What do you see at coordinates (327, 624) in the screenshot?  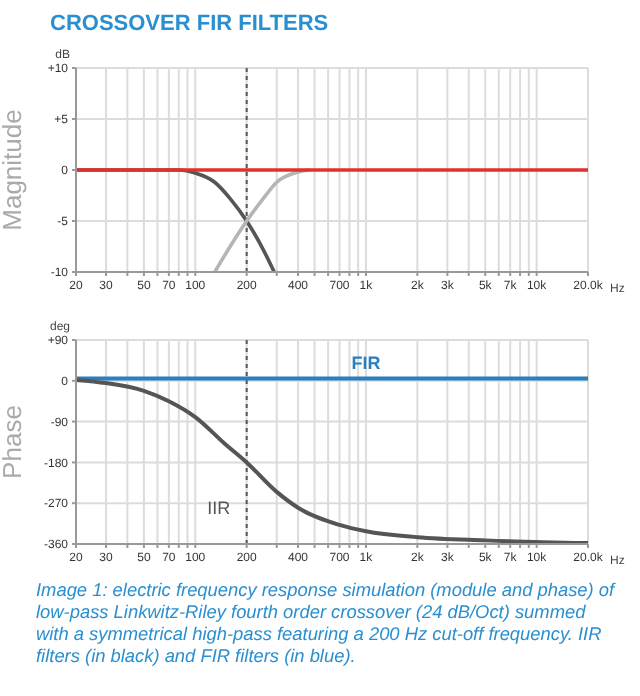 I see `text: Image 1: electric frequency response simulation (module and phase) of low-pass Linkwitz-Riley fourth order crossover (24 dB/Oct) summed with a symmetrical high-pass featuring a 200 Hz cut-off frequency. IIR filters (in black) and FIR filters (in blue).` at bounding box center [327, 624].